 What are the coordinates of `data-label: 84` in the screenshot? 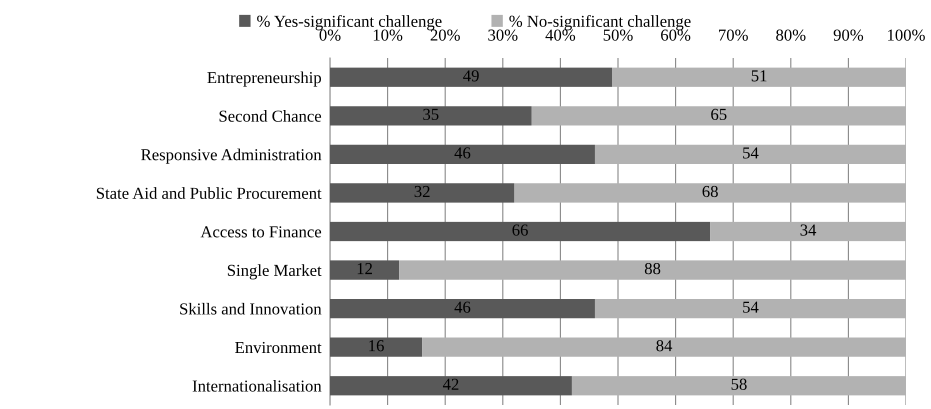 It's located at (664, 346).